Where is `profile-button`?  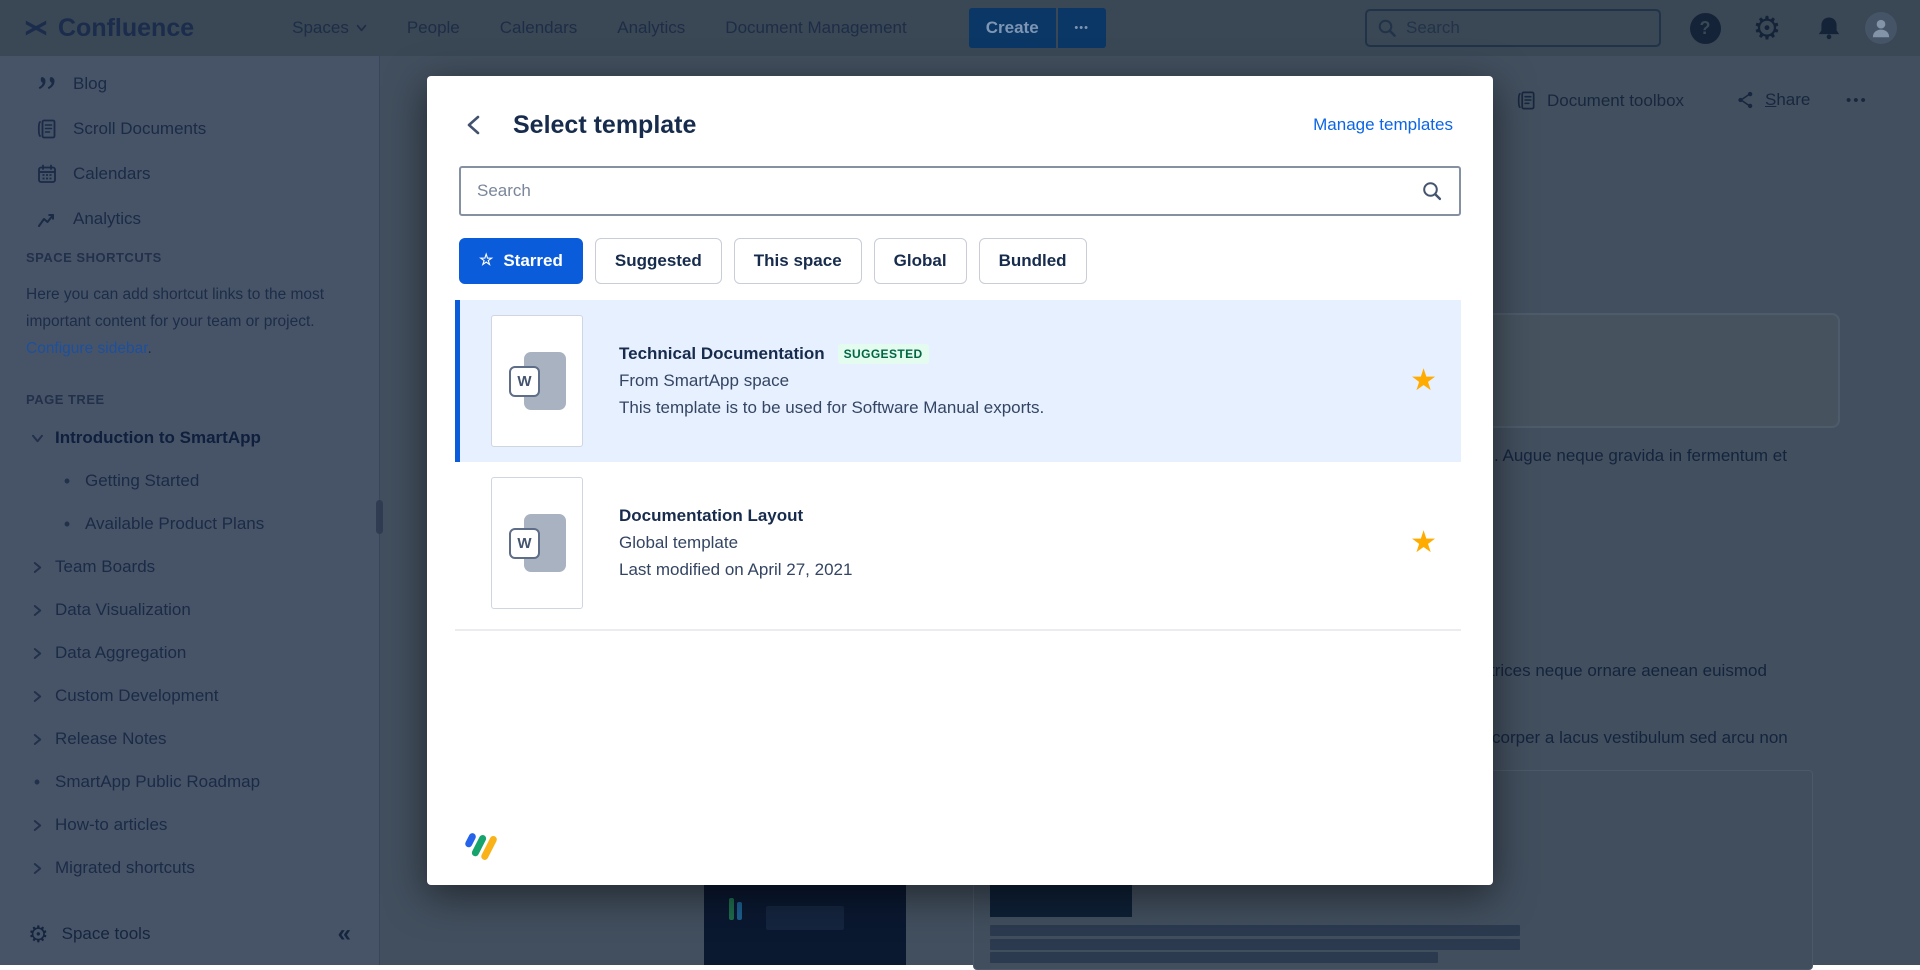 profile-button is located at coordinates (1881, 28).